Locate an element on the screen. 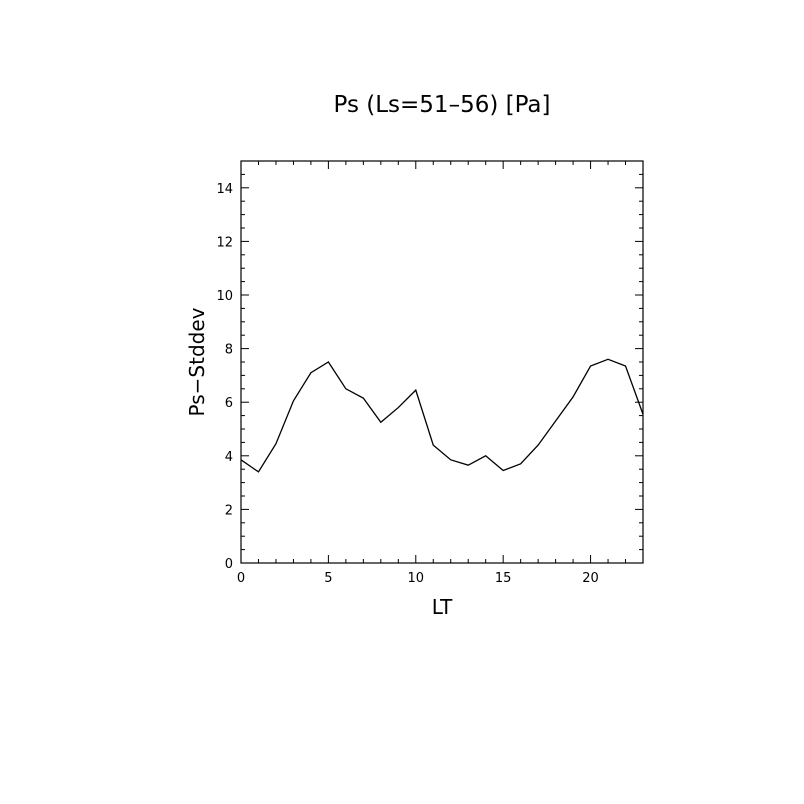  x-tick-label: 20 is located at coordinates (590, 578).